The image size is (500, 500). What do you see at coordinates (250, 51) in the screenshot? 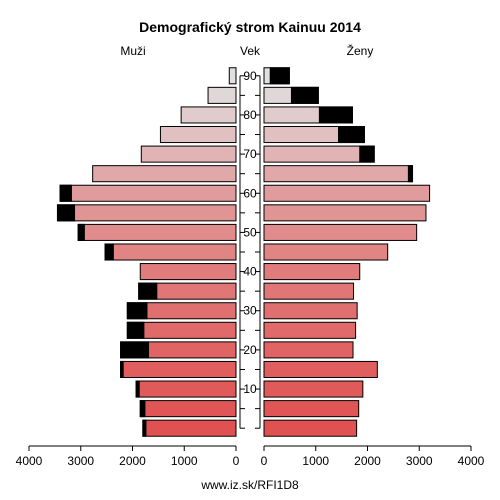
I see `center-label: Vek` at bounding box center [250, 51].